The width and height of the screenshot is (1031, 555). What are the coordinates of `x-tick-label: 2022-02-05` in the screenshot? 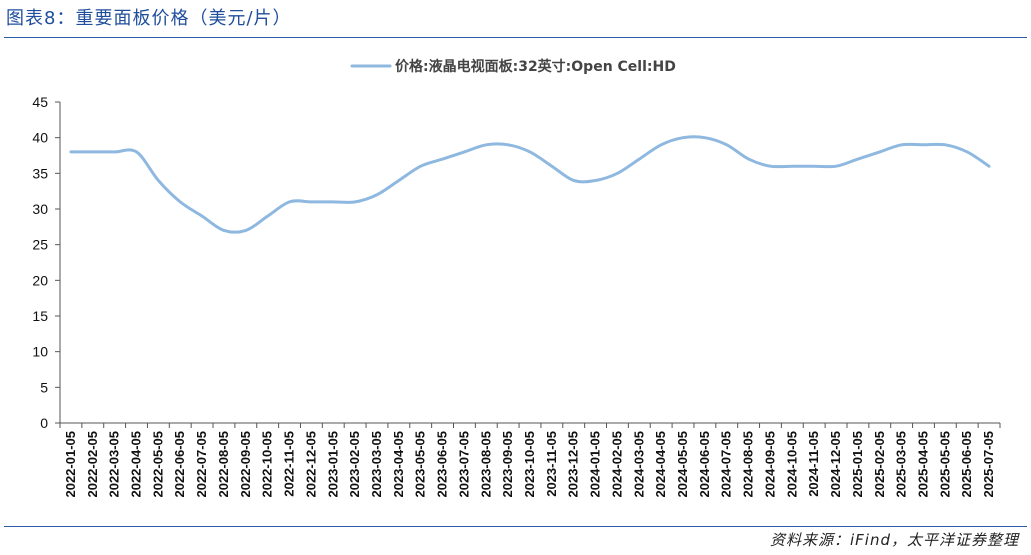 It's located at (92, 464).